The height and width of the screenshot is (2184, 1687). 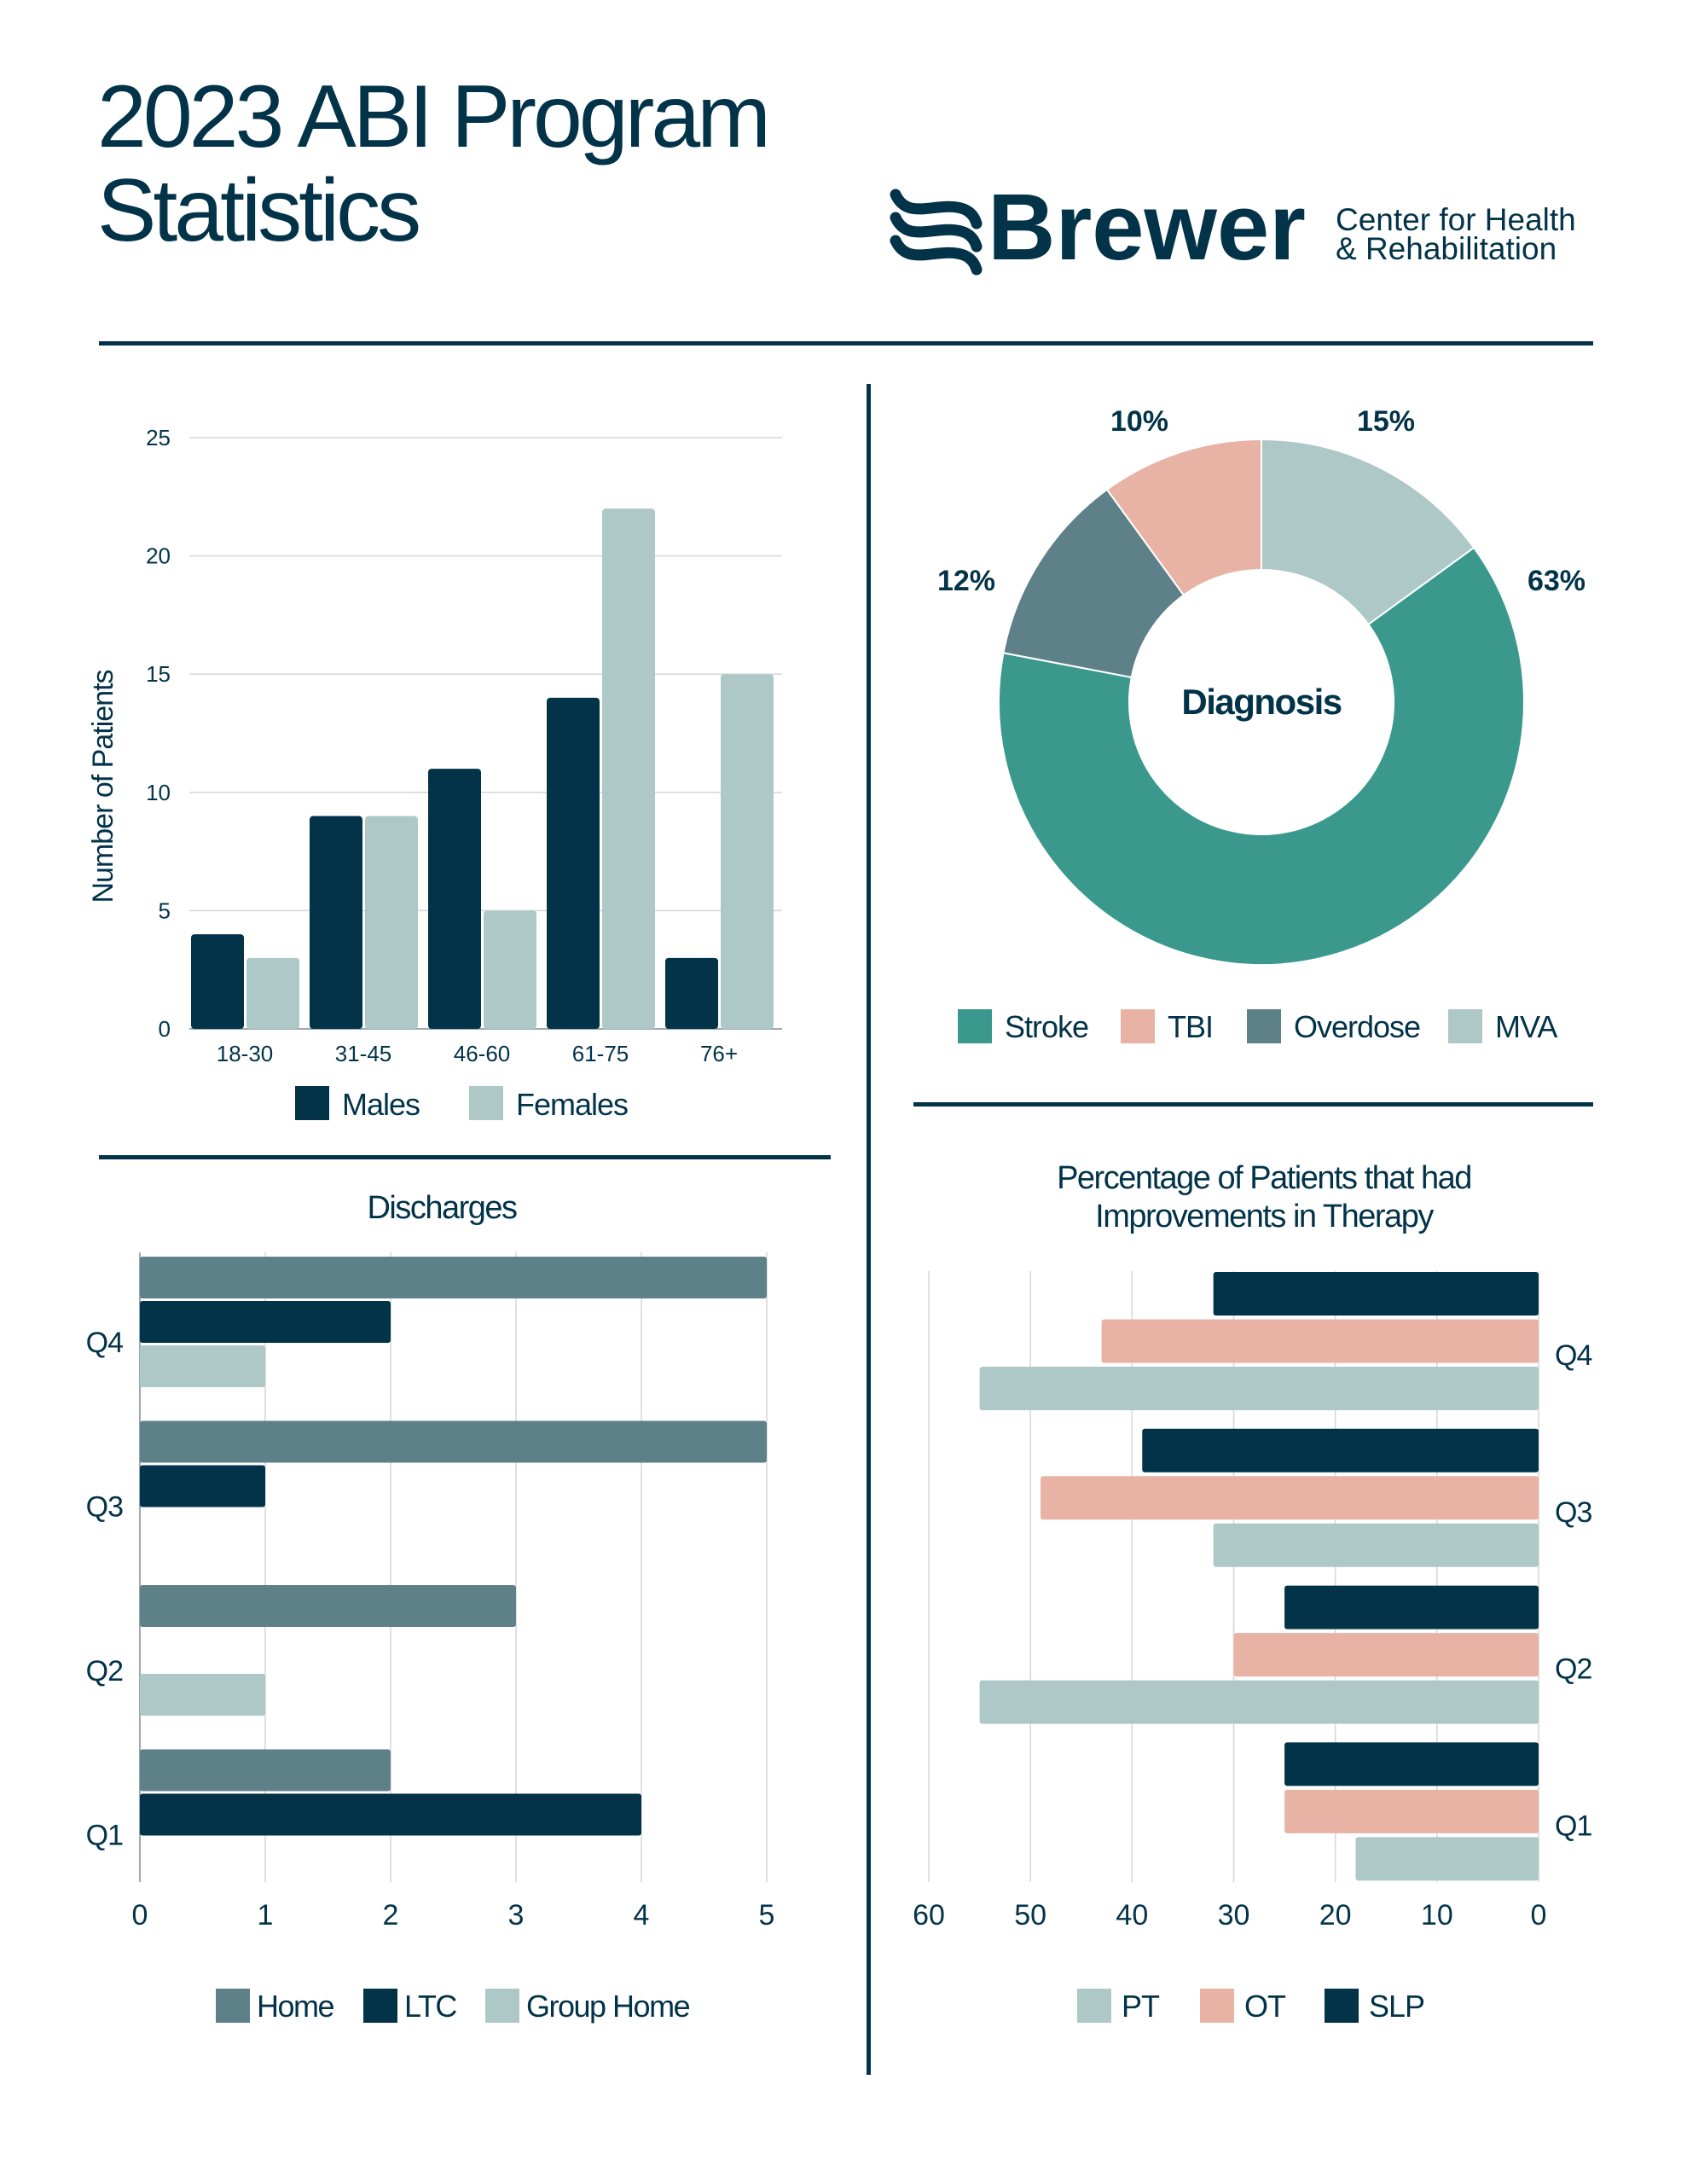 What do you see at coordinates (1264, 1216) in the screenshot?
I see `chart-title-line-2: Improvements in Therapy` at bounding box center [1264, 1216].